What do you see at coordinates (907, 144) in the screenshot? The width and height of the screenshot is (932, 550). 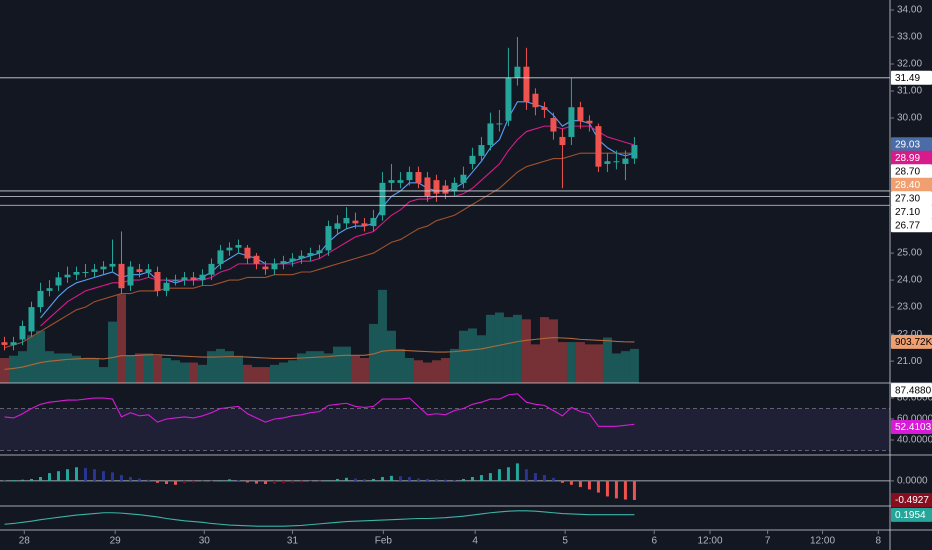 I see `price-badge-label: 29.03` at bounding box center [907, 144].